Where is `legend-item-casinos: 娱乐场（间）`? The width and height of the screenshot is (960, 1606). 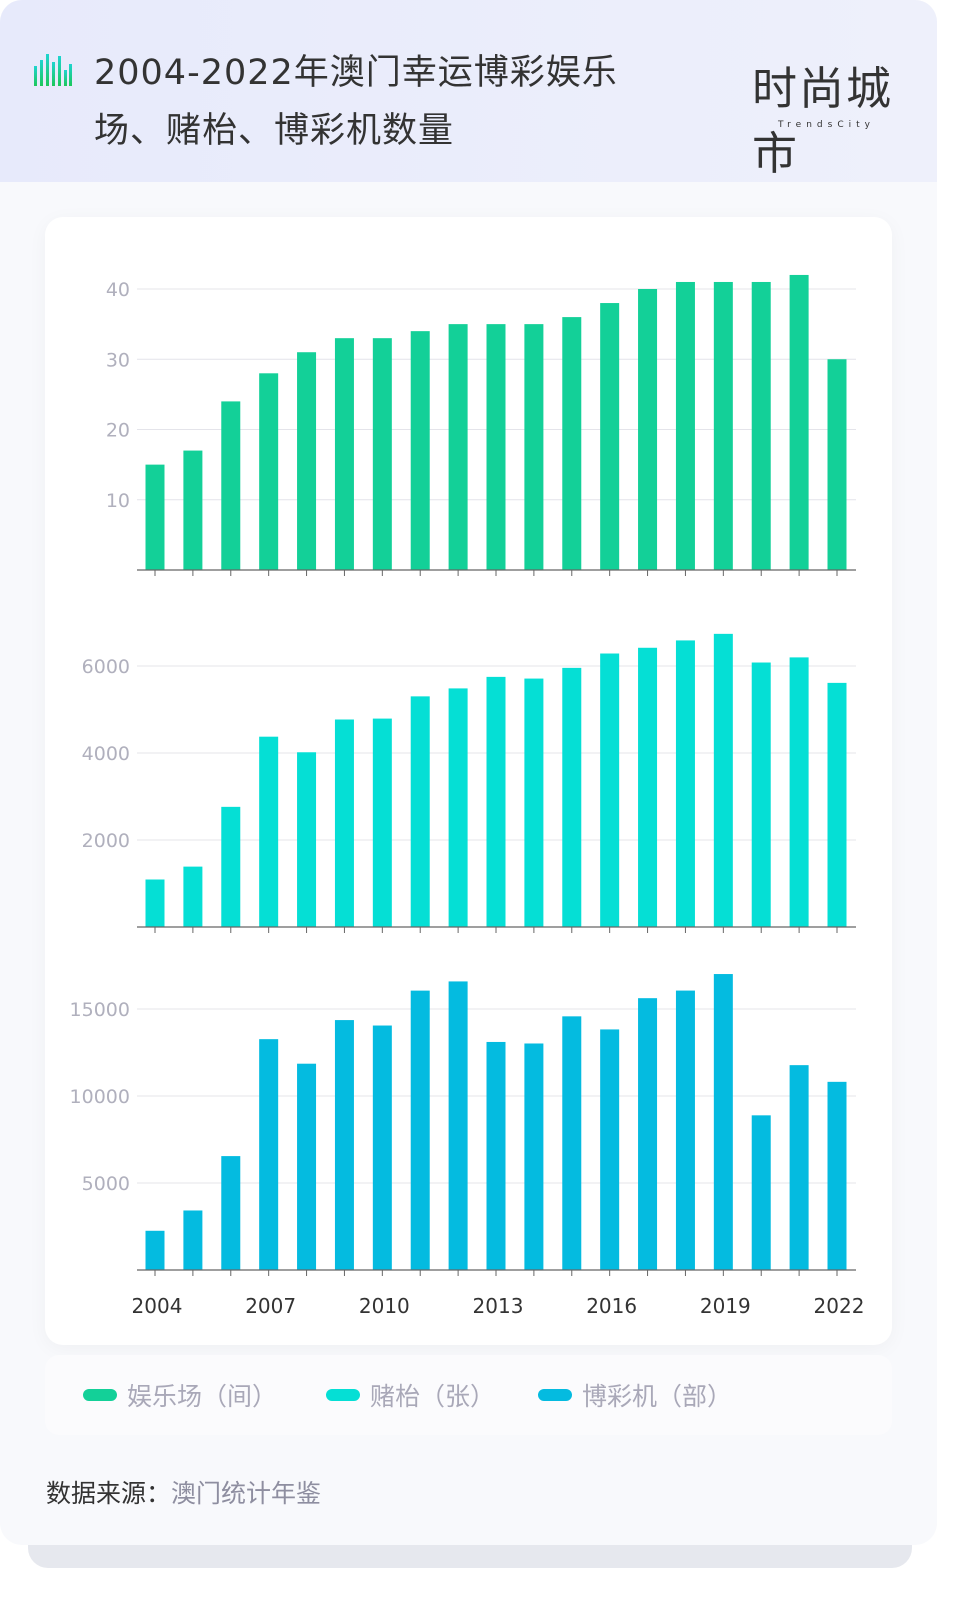
legend-item-casinos: 娱乐场（间） is located at coordinates (180, 1395).